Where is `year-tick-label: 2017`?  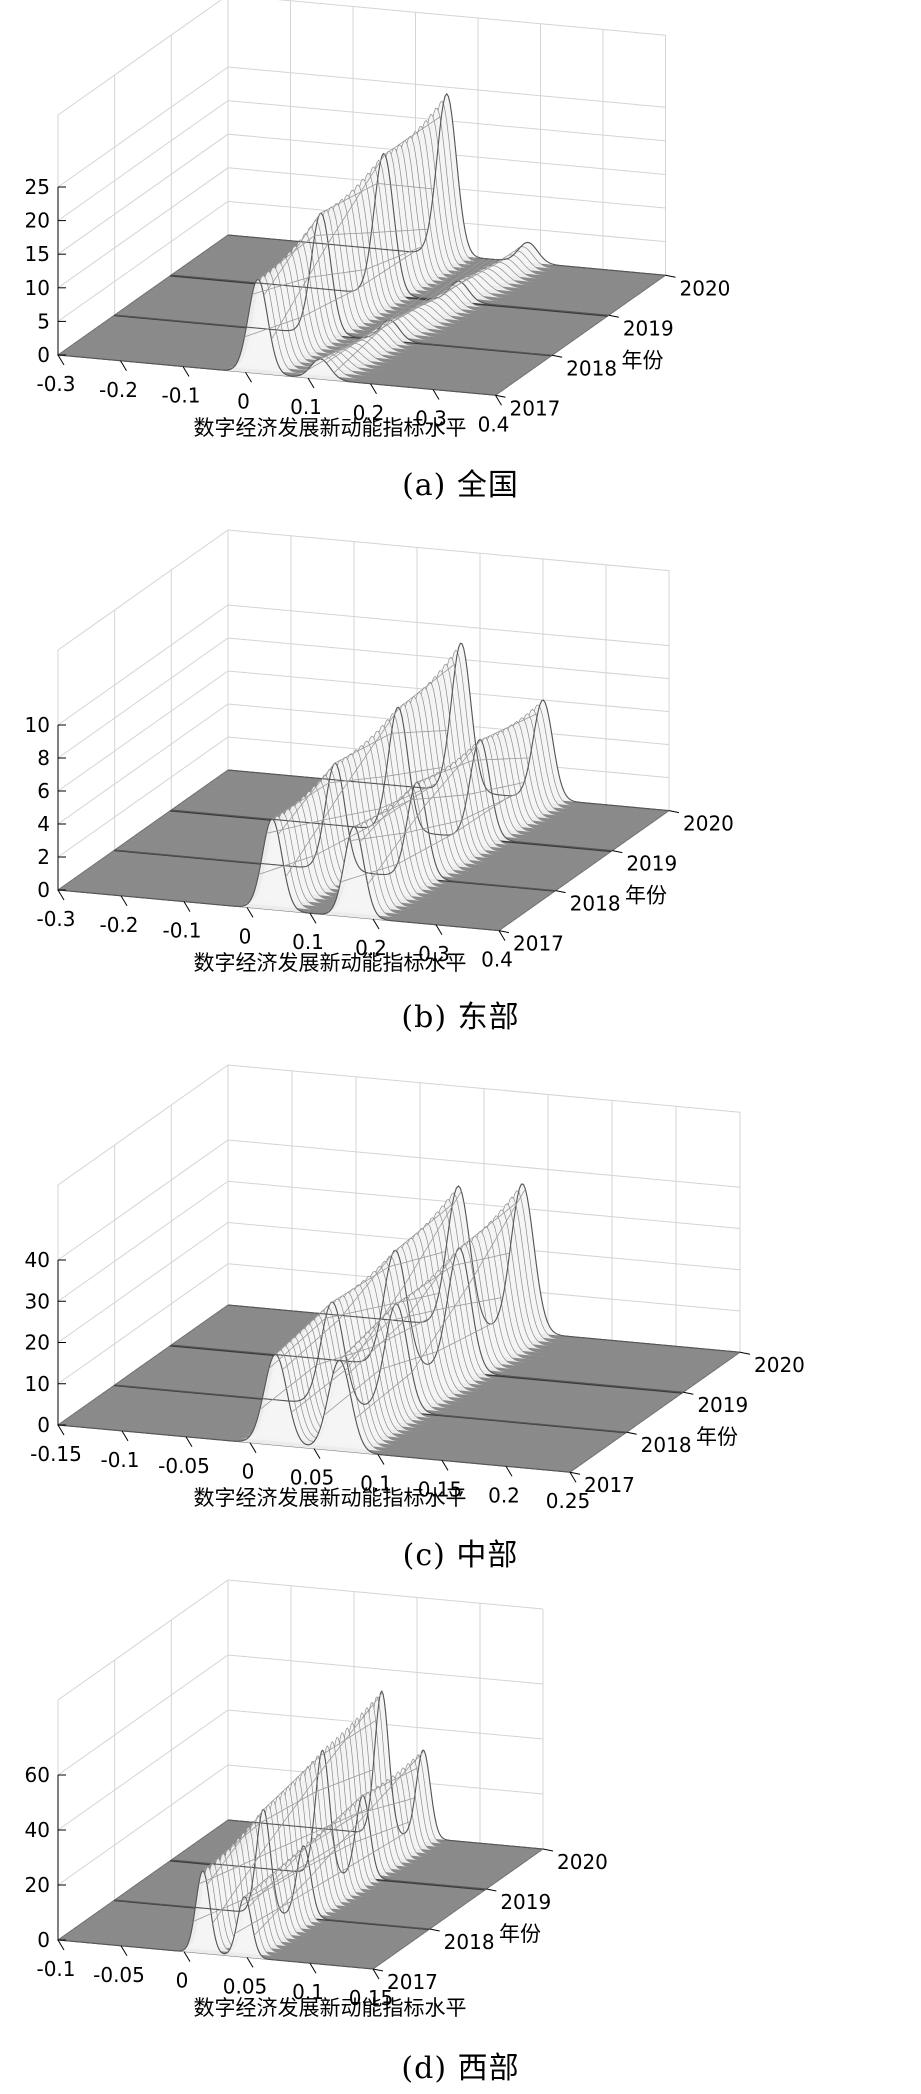
year-tick-label: 2017 is located at coordinates (538, 944).